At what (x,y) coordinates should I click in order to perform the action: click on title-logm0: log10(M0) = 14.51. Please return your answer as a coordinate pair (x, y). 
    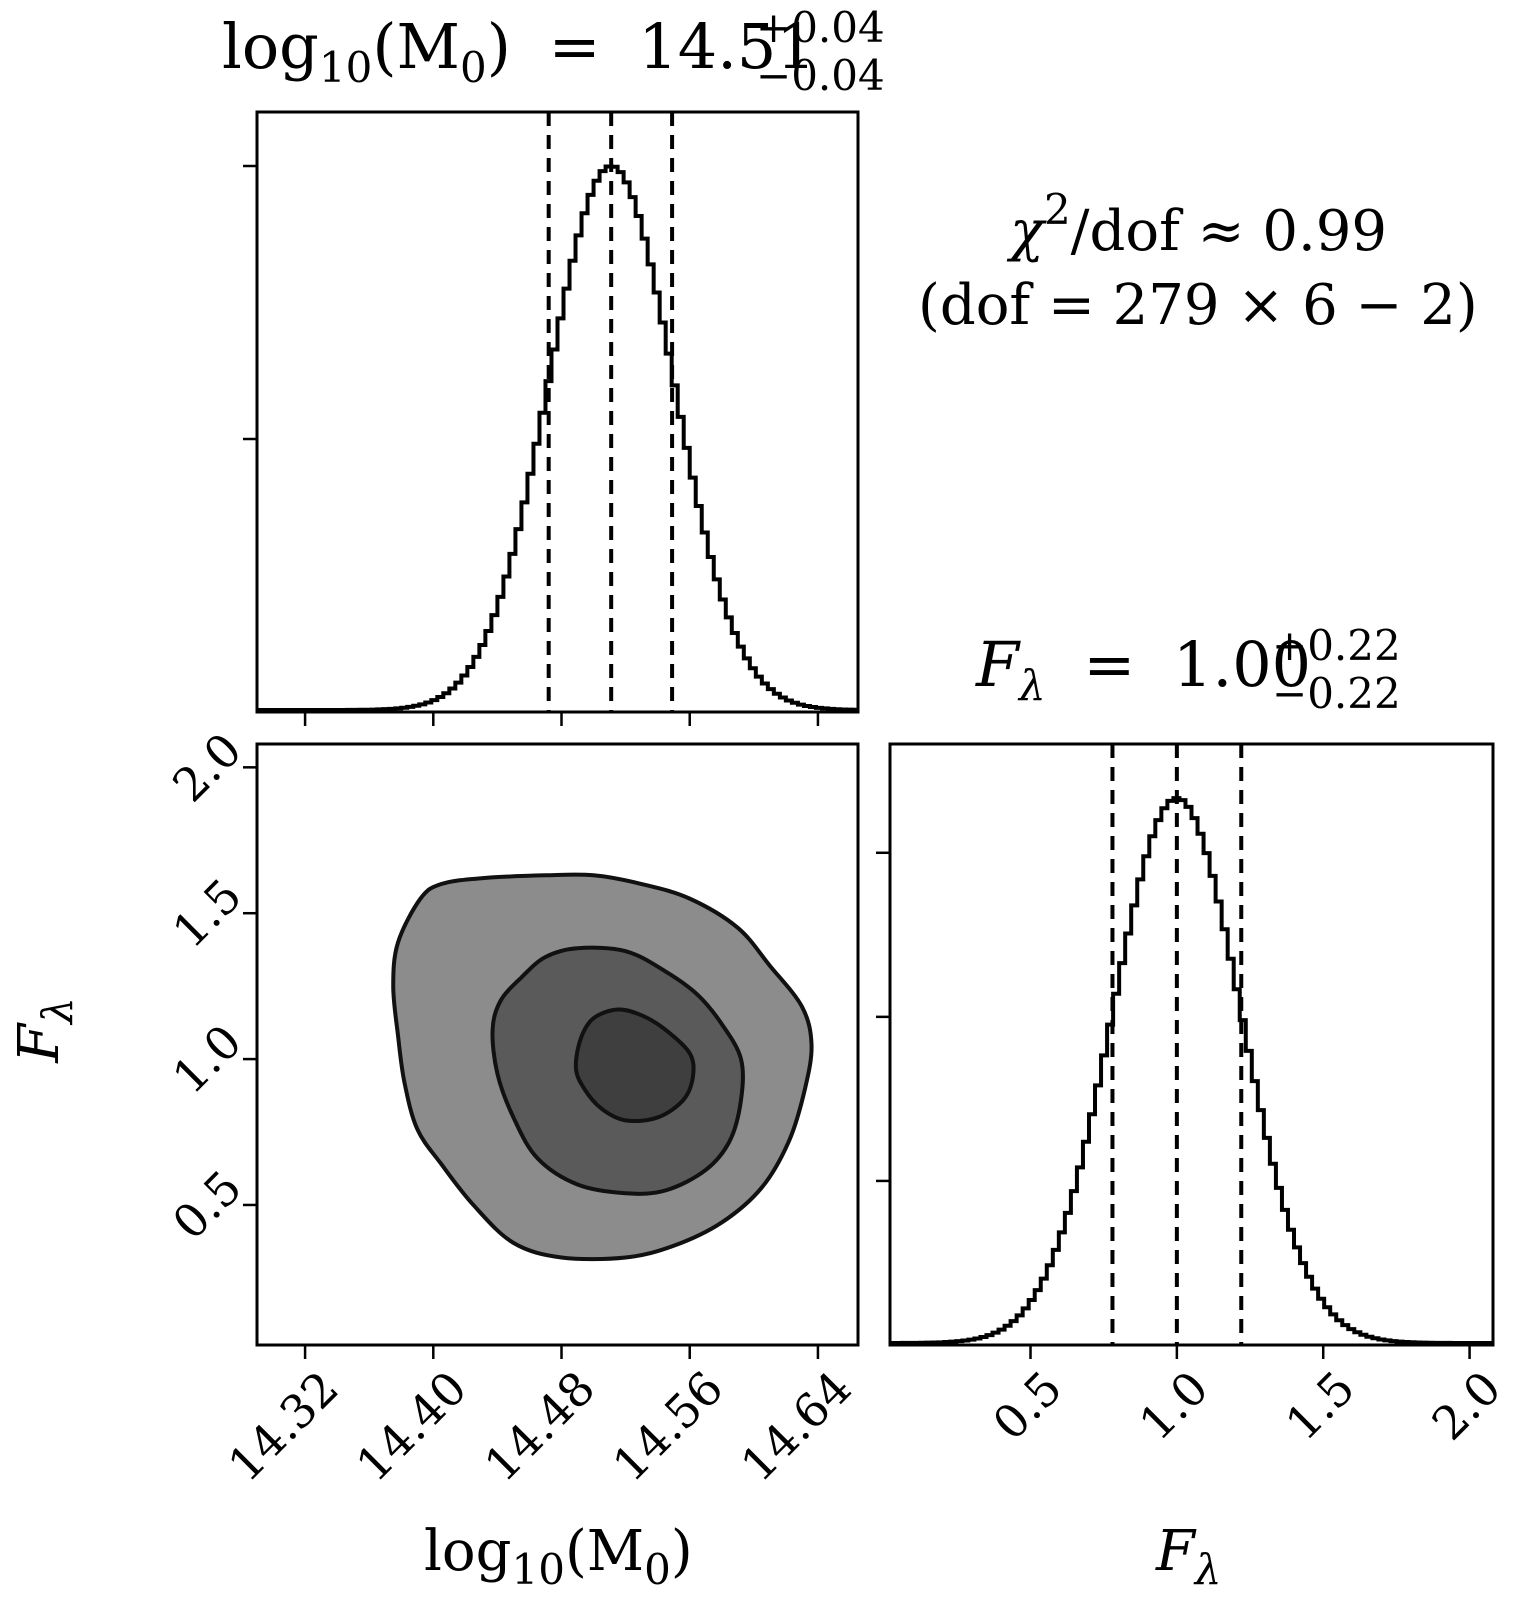
    Looking at the image, I should click on (519, 51).